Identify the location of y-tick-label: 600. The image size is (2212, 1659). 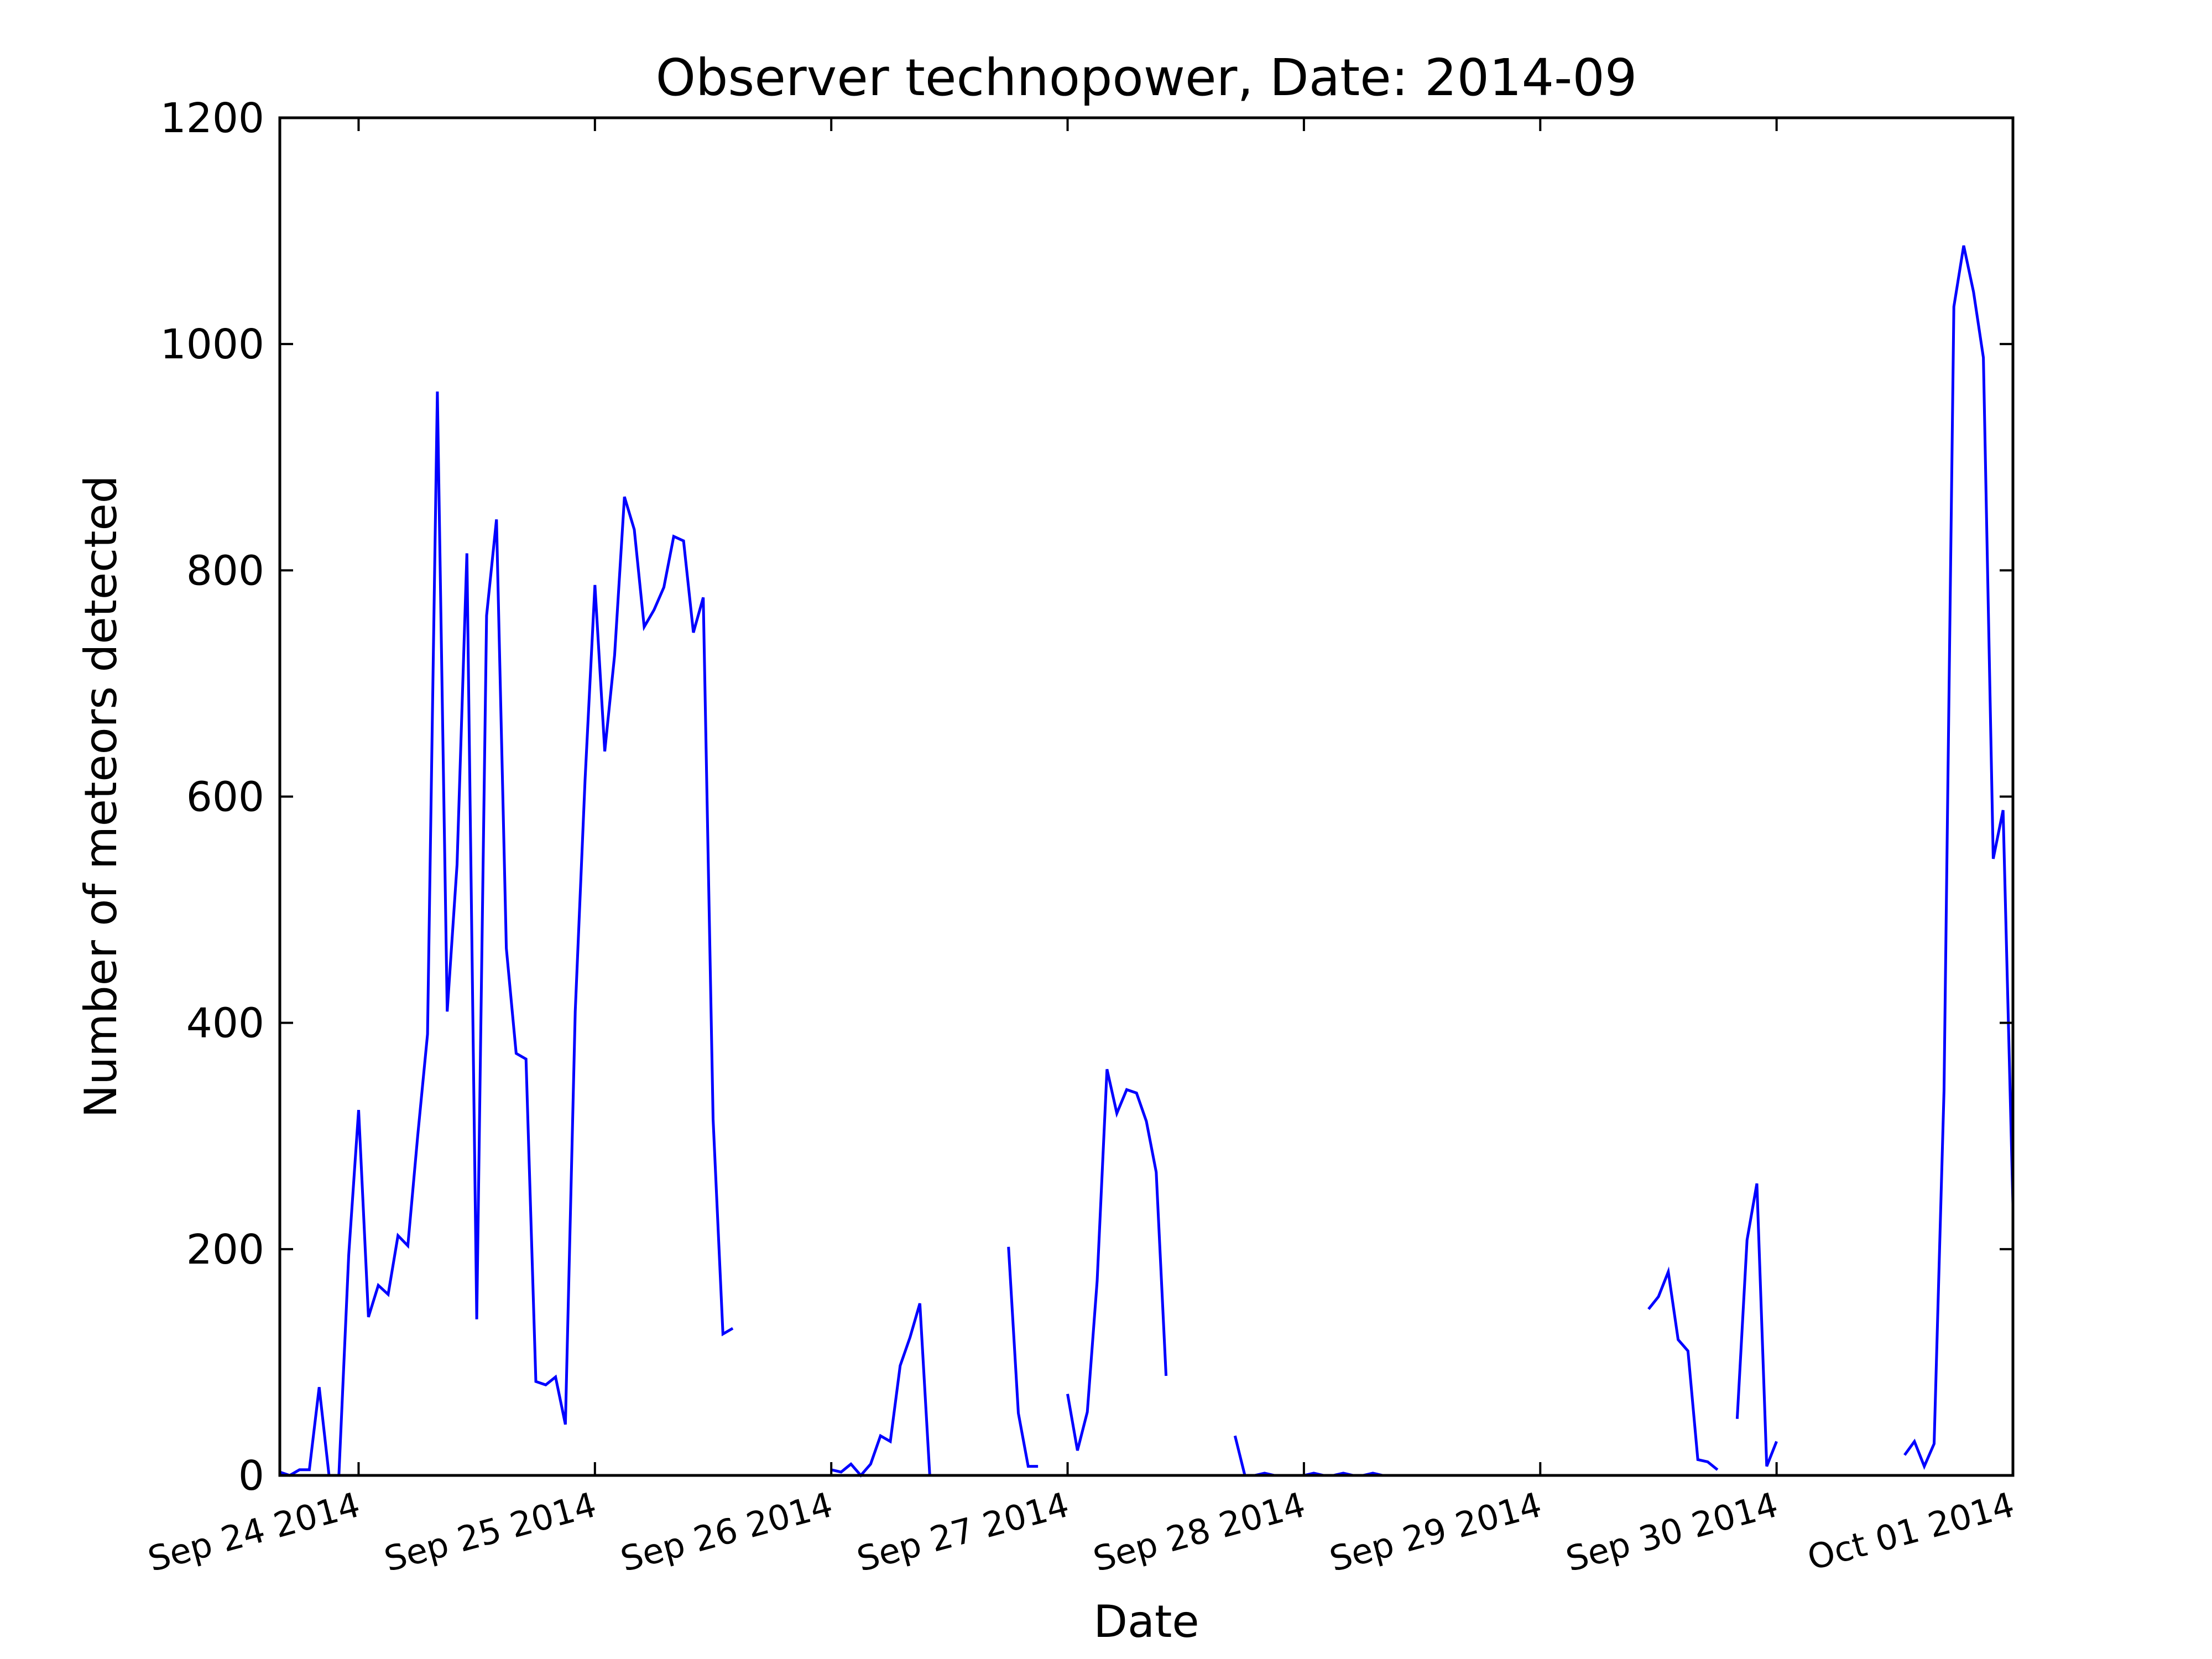
(225, 798).